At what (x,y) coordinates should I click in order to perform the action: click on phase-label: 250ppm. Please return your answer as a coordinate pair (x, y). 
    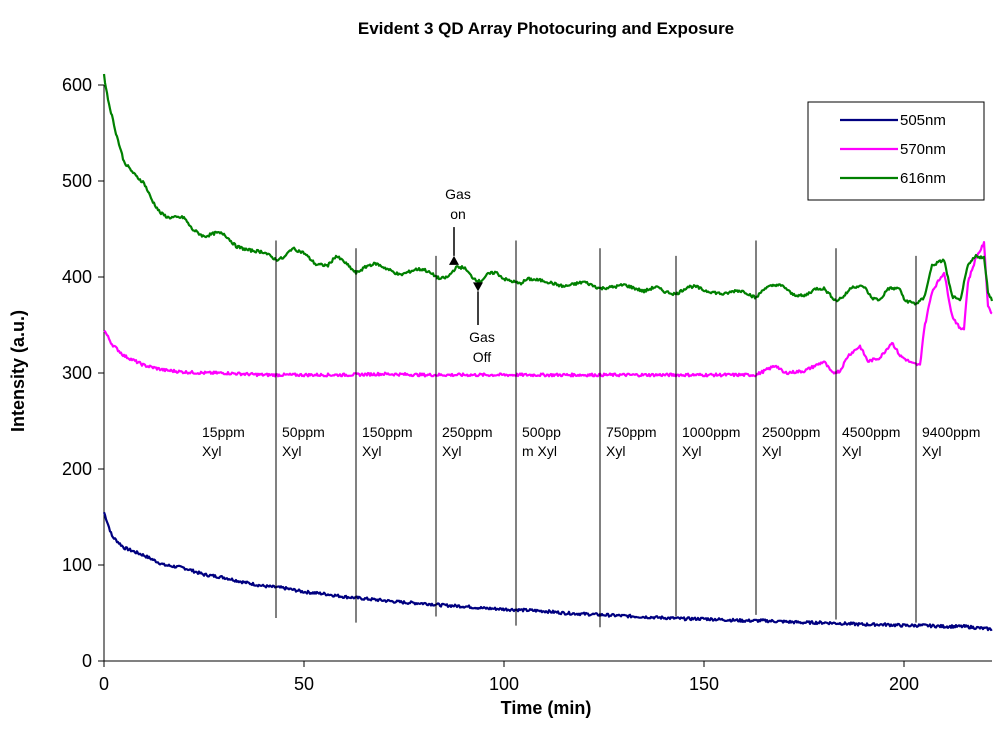
    Looking at the image, I should click on (467, 432).